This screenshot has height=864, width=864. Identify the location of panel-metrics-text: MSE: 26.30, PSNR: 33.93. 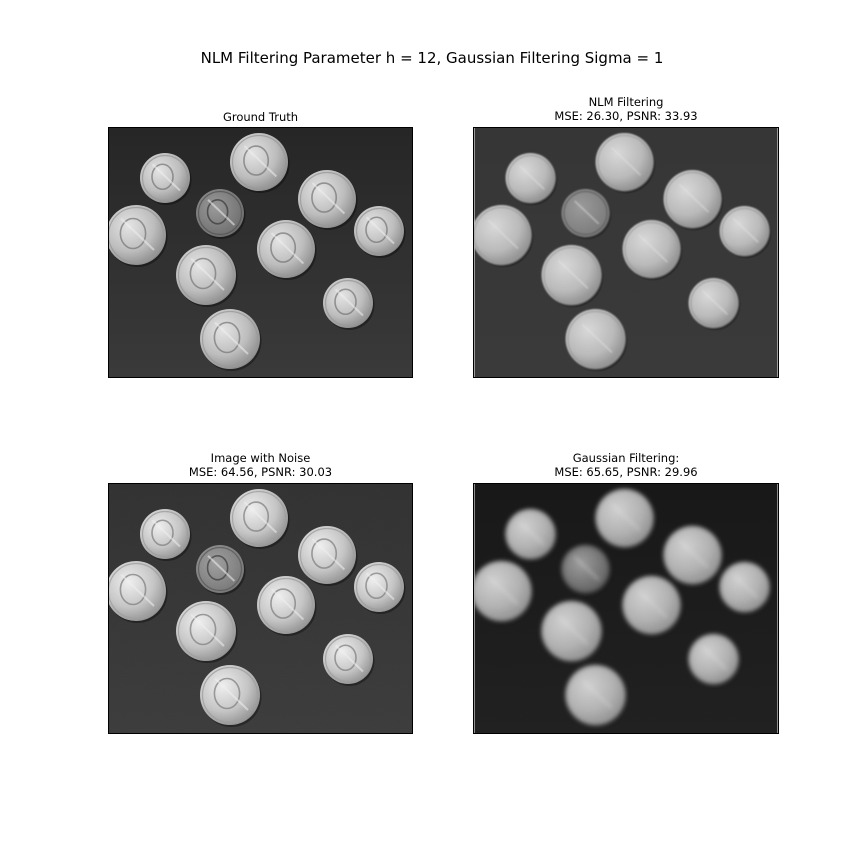
(626, 116).